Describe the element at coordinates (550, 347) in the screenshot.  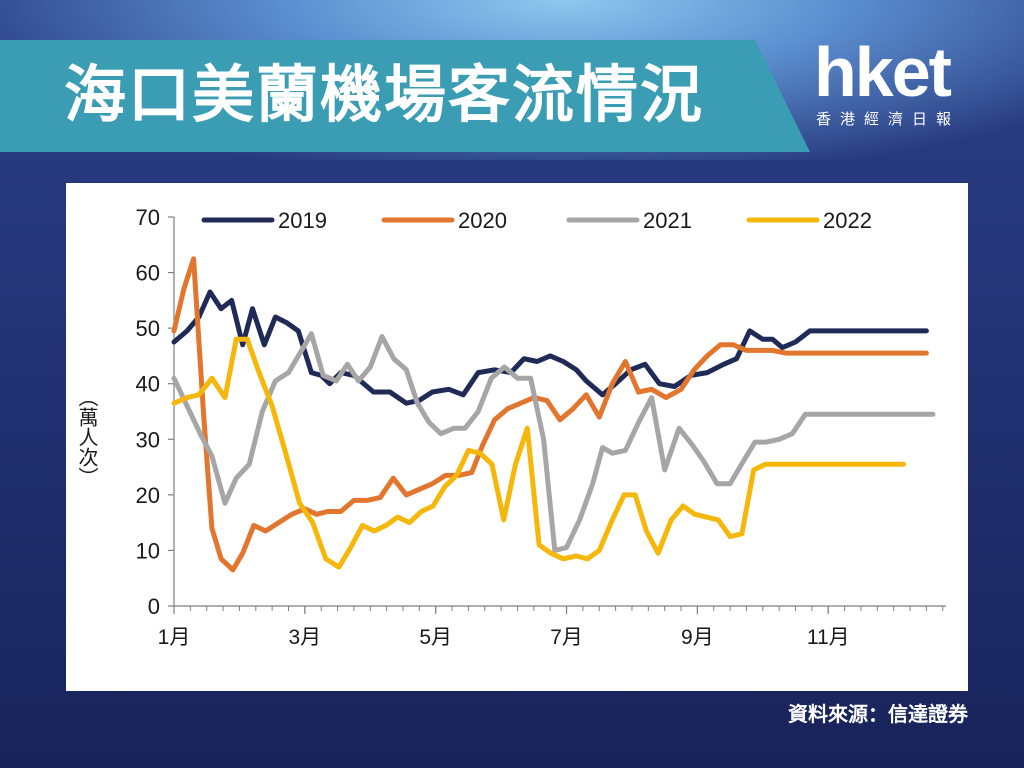
I see `series-line-2019` at that location.